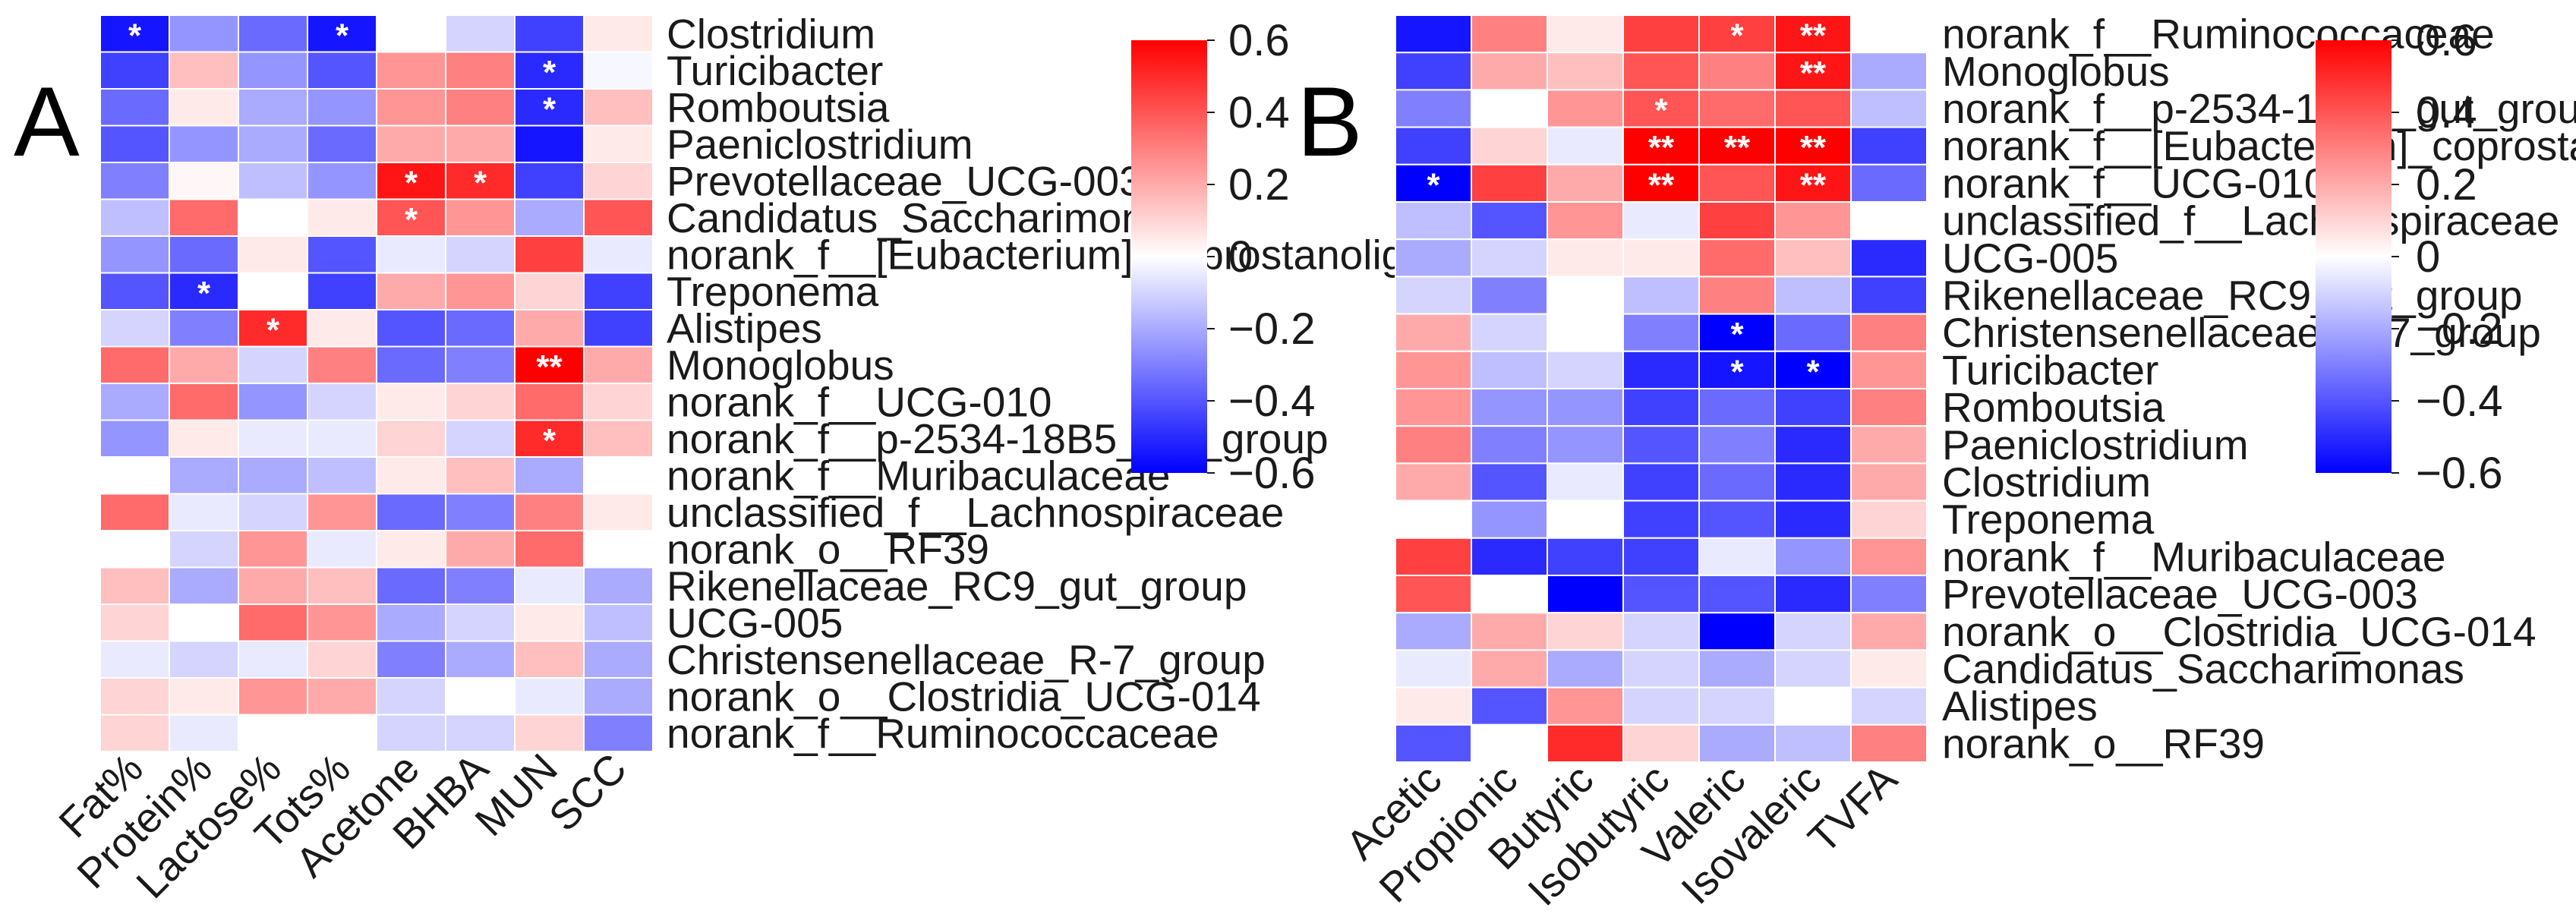  I want to click on row-label: norank_f__p-2534-18B5_gut_group, so click(2259, 108).